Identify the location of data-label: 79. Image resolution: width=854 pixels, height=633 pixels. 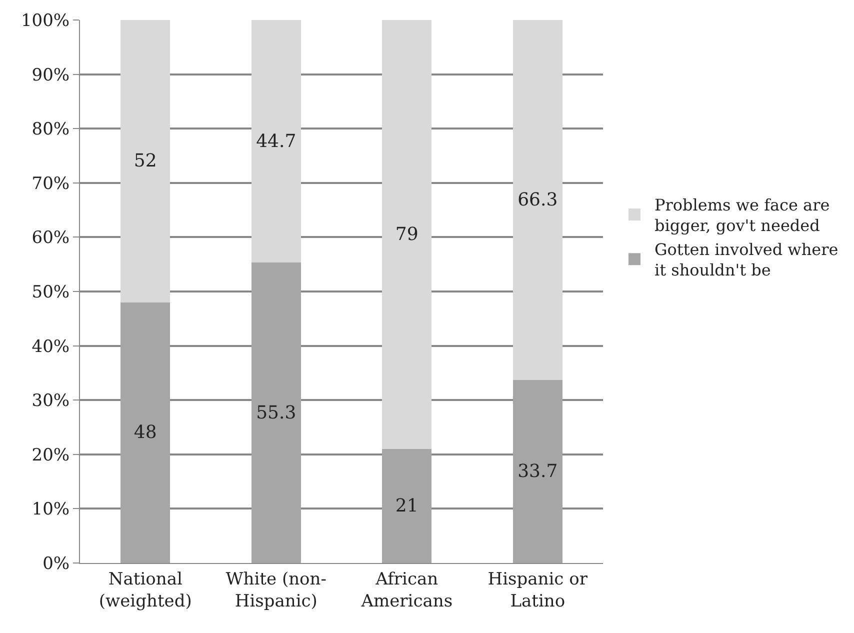
(406, 234).